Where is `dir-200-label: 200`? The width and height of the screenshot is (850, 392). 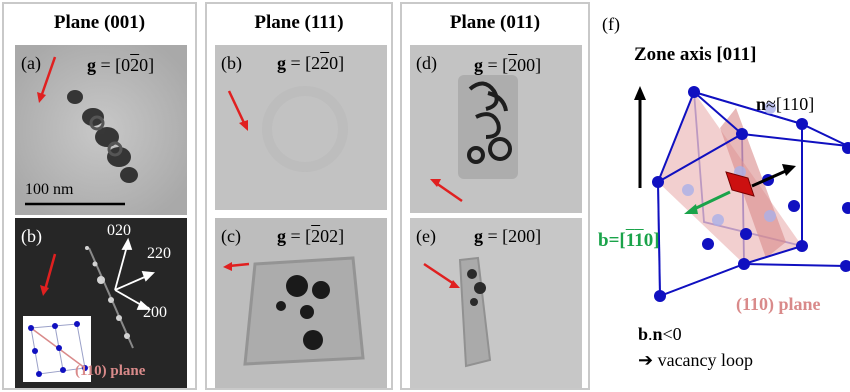
dir-200-label: 200 is located at coordinates (155, 312).